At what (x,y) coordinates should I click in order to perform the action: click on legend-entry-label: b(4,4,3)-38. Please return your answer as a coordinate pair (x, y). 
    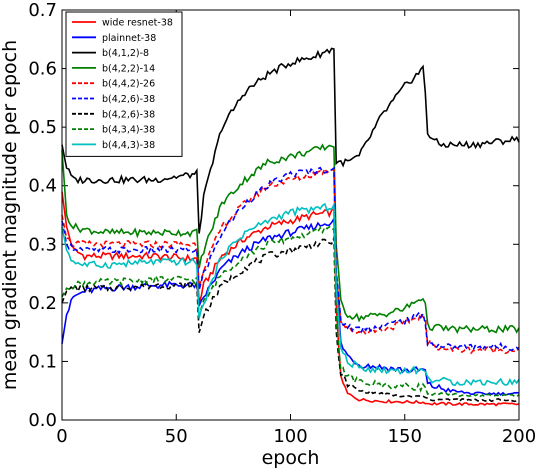
    Looking at the image, I should click on (128, 145).